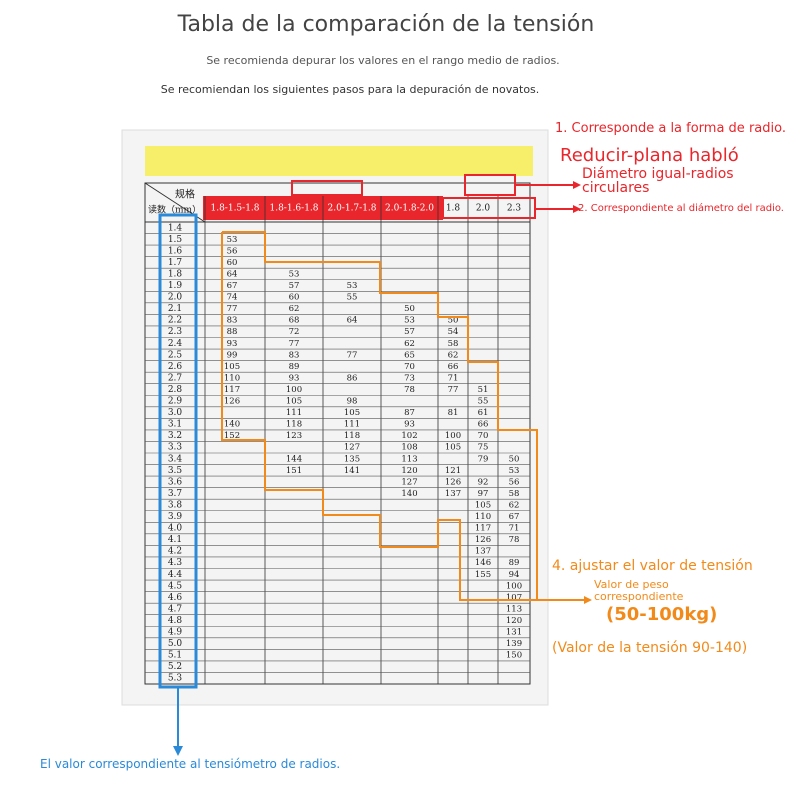 The image size is (800, 800). What do you see at coordinates (514, 209) in the screenshot?
I see `column-header: 2.3` at bounding box center [514, 209].